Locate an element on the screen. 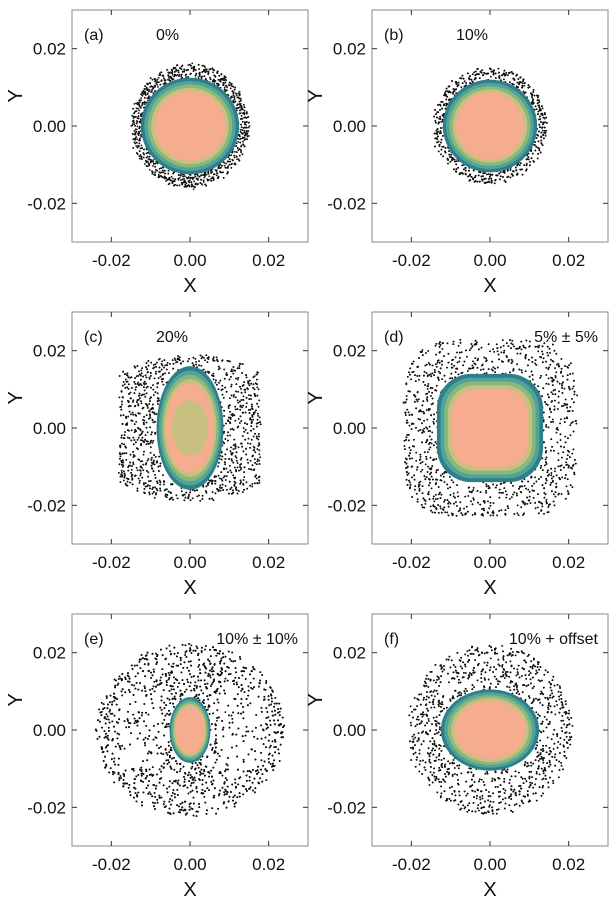 This screenshot has height=905, width=616. density-contour is located at coordinates (190, 126).